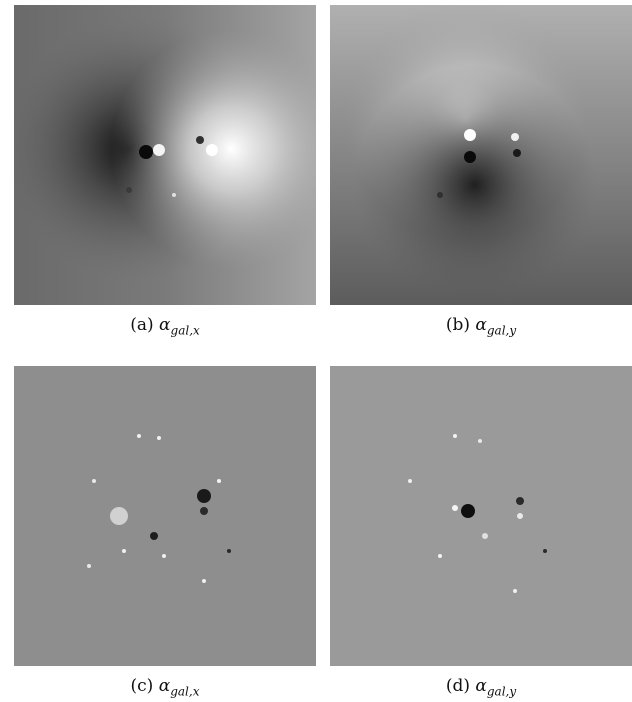 Image resolution: width=632 pixels, height=702 pixels. What do you see at coordinates (165, 687) in the screenshot?
I see `panel-c-caption: (c) αgal,x` at bounding box center [165, 687].